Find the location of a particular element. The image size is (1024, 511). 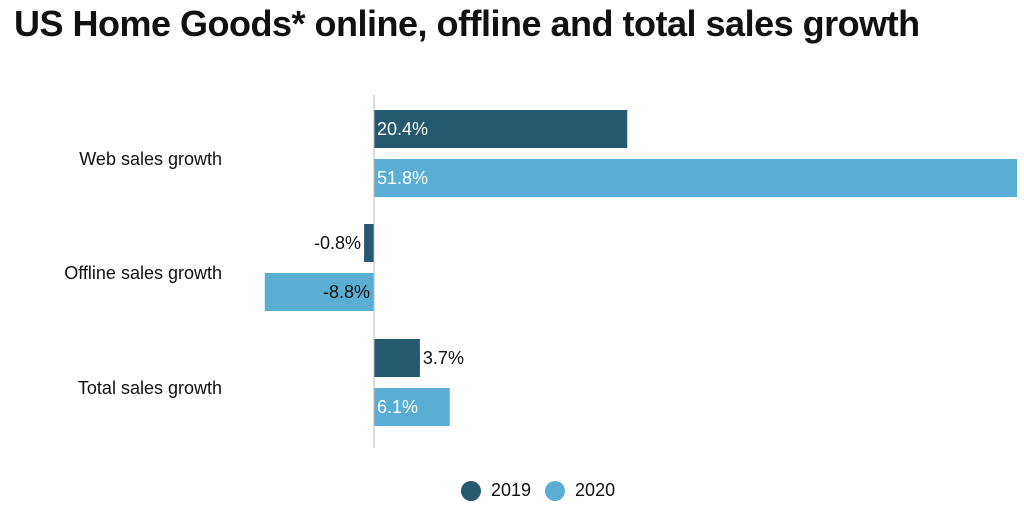

bar-2020-total-sales-growth is located at coordinates (412, 407).